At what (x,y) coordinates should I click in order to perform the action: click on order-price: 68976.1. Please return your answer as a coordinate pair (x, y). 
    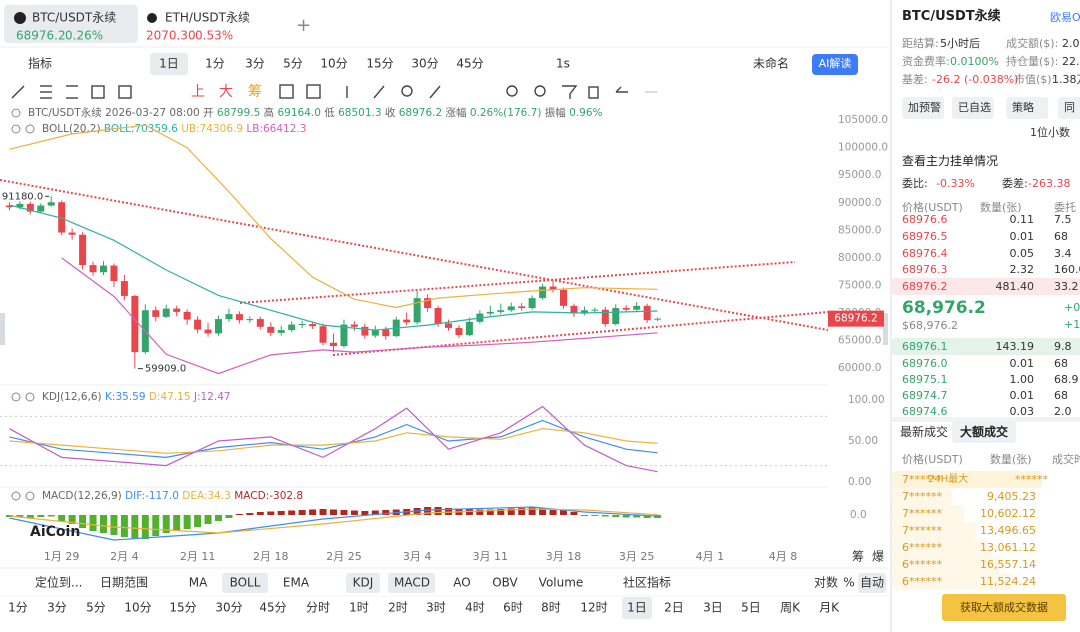
    Looking at the image, I should click on (925, 346).